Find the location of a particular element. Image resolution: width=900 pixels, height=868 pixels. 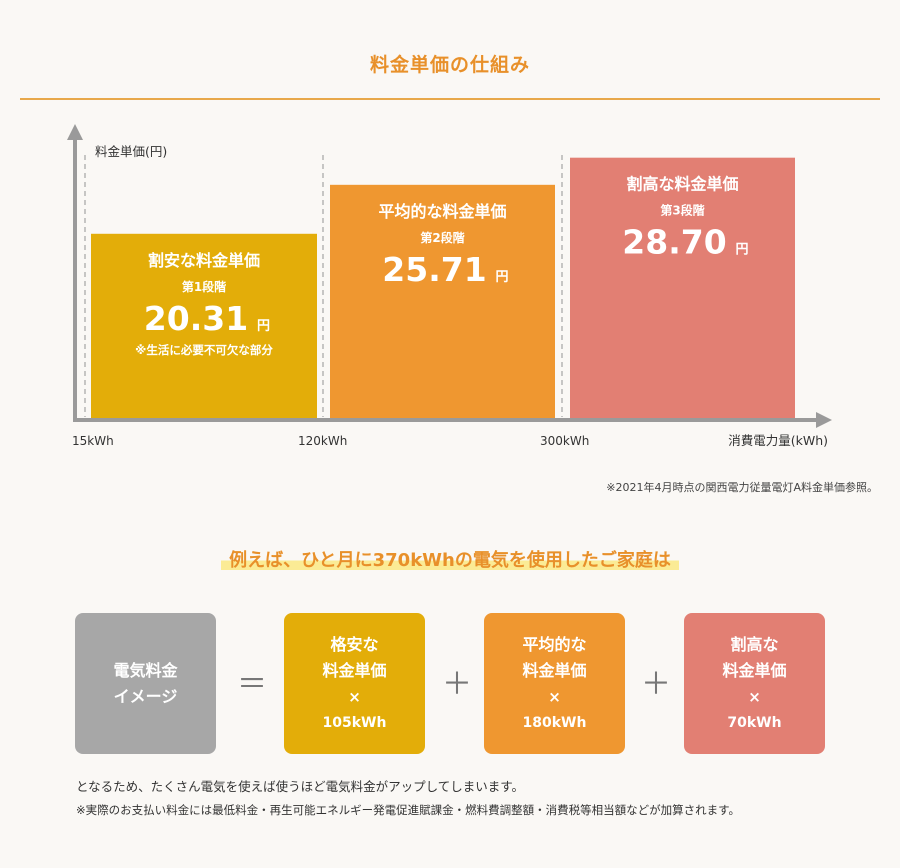

tier-name-label: 平均的な料金単価 is located at coordinates (442, 211).